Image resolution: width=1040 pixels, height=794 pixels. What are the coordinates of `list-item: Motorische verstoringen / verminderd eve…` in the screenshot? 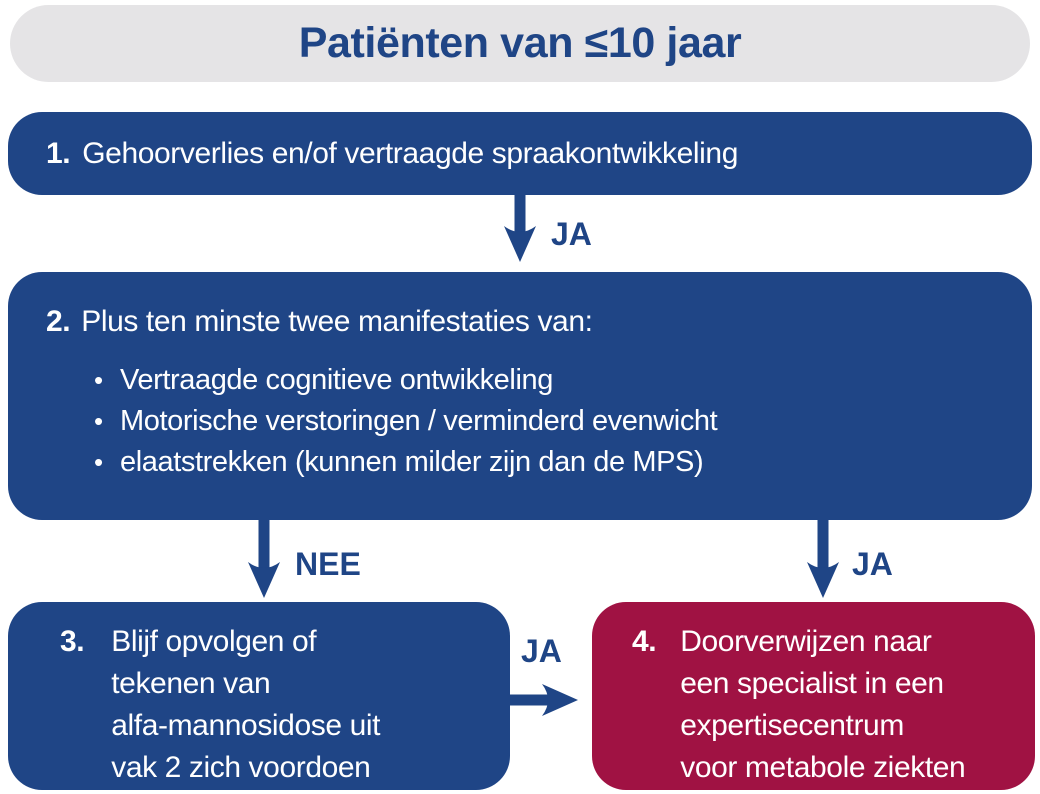 It's located at (548, 421).